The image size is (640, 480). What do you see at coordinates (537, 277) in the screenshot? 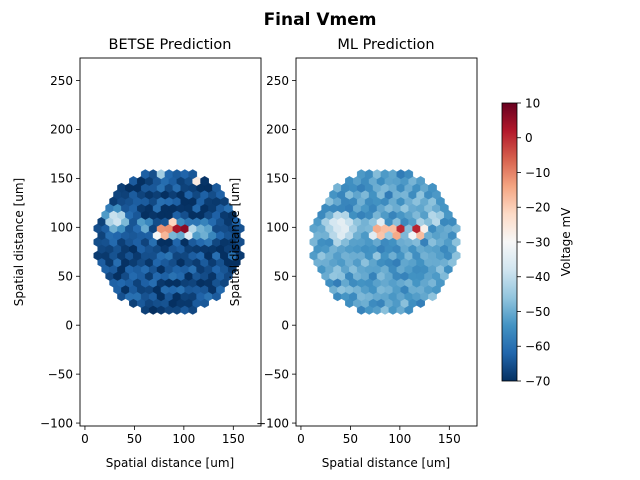
I see `colorbar-tick-label: −40` at bounding box center [537, 277].